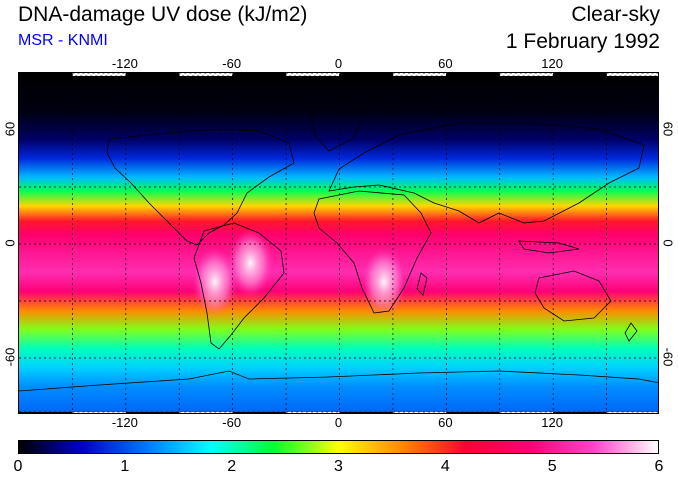 The image size is (678, 480). What do you see at coordinates (232, 422) in the screenshot?
I see `lon-tick-bottom: -60` at bounding box center [232, 422].